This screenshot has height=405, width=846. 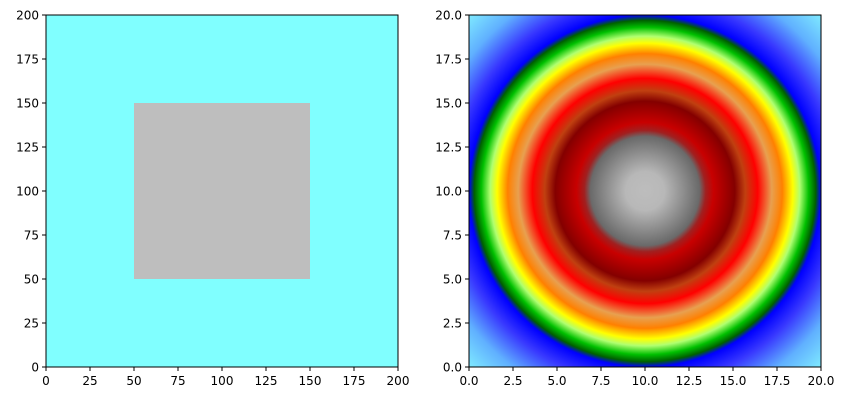 I want to click on y-tick-label: 0, so click(x=35, y=368).